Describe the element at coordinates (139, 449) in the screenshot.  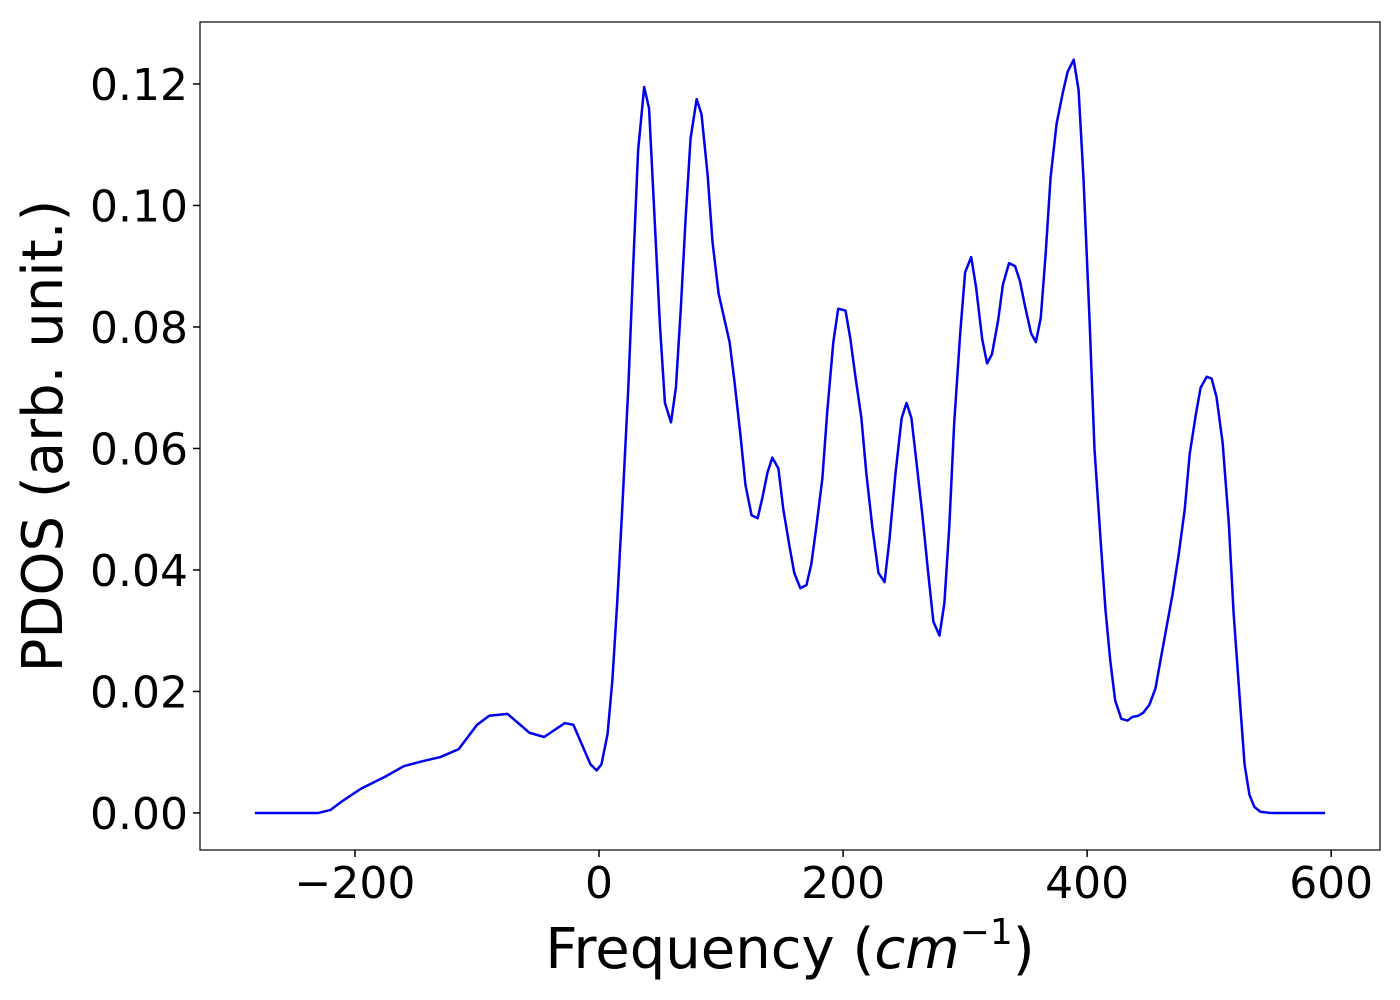
I see `y-tick-label: 0.06` at that location.